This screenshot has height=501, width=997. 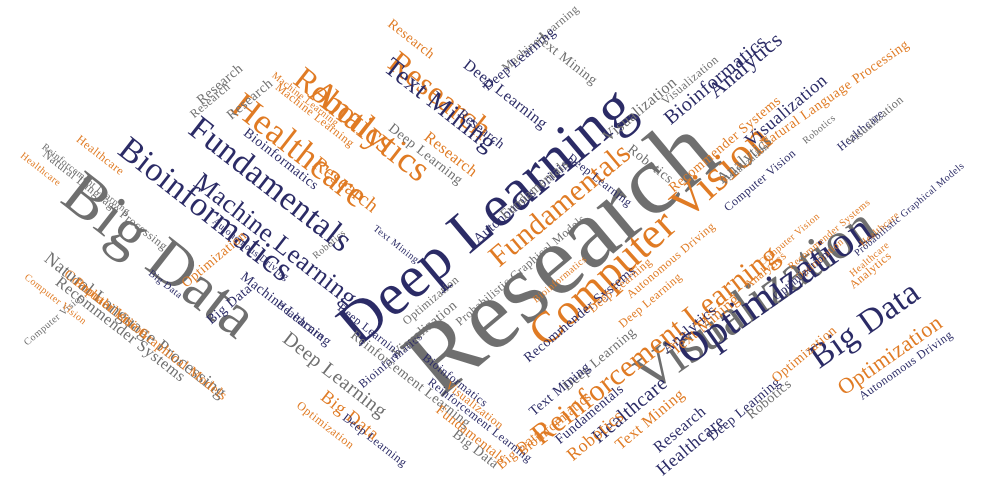 I want to click on word-cloud-term: Probabilistic Graphical Models, so click(x=909, y=209).